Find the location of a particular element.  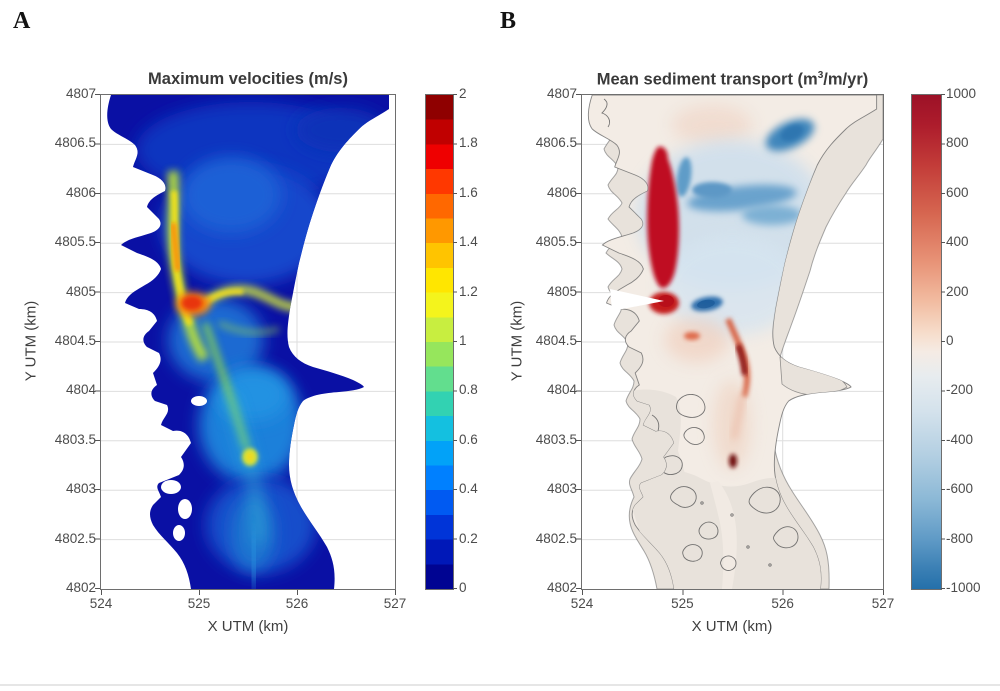

small-positive-spot is located at coordinates (733, 461).